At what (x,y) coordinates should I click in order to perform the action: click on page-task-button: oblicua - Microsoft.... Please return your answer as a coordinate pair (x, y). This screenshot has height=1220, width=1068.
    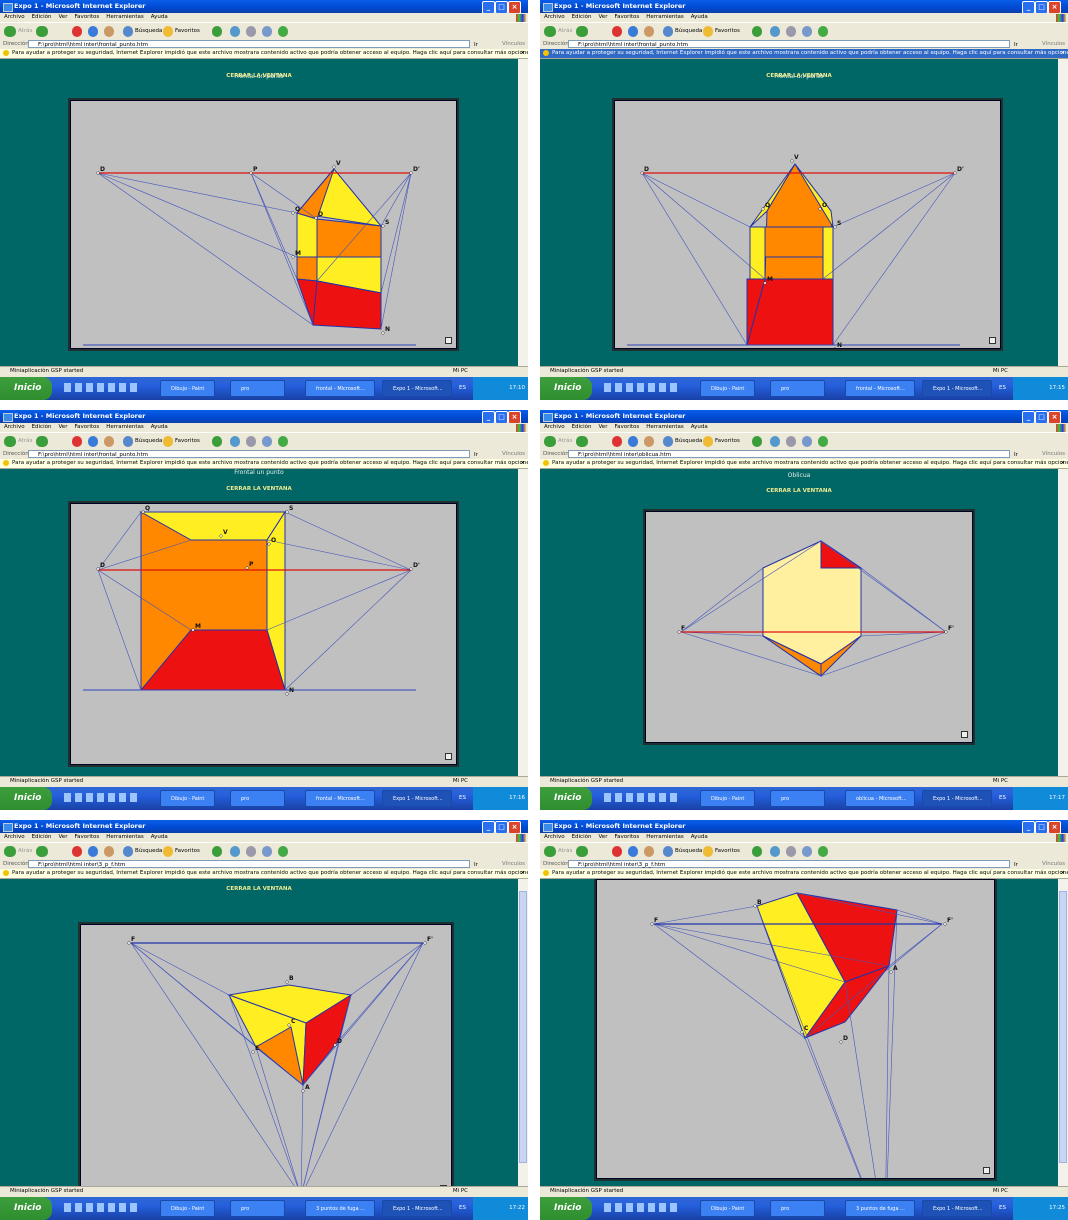
    Looking at the image, I should click on (880, 798).